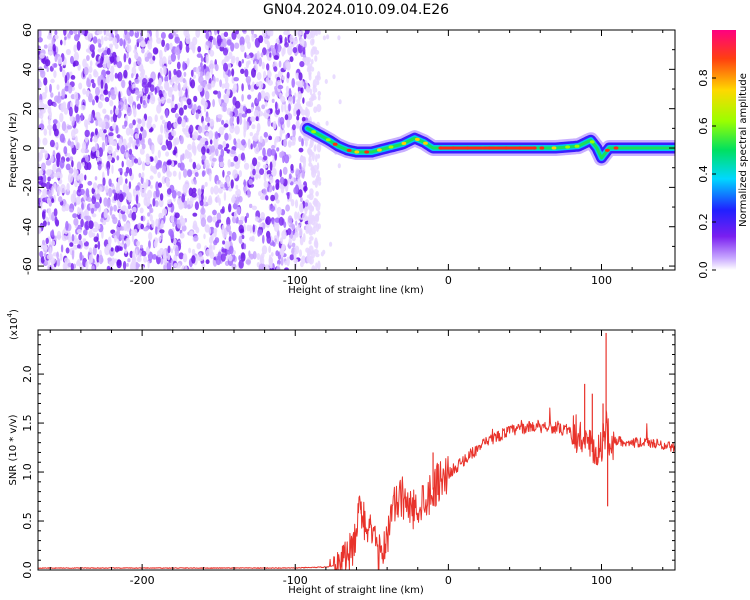 The height and width of the screenshot is (600, 750). Describe the element at coordinates (27, 109) in the screenshot. I see `y-tick-label: 20` at that location.